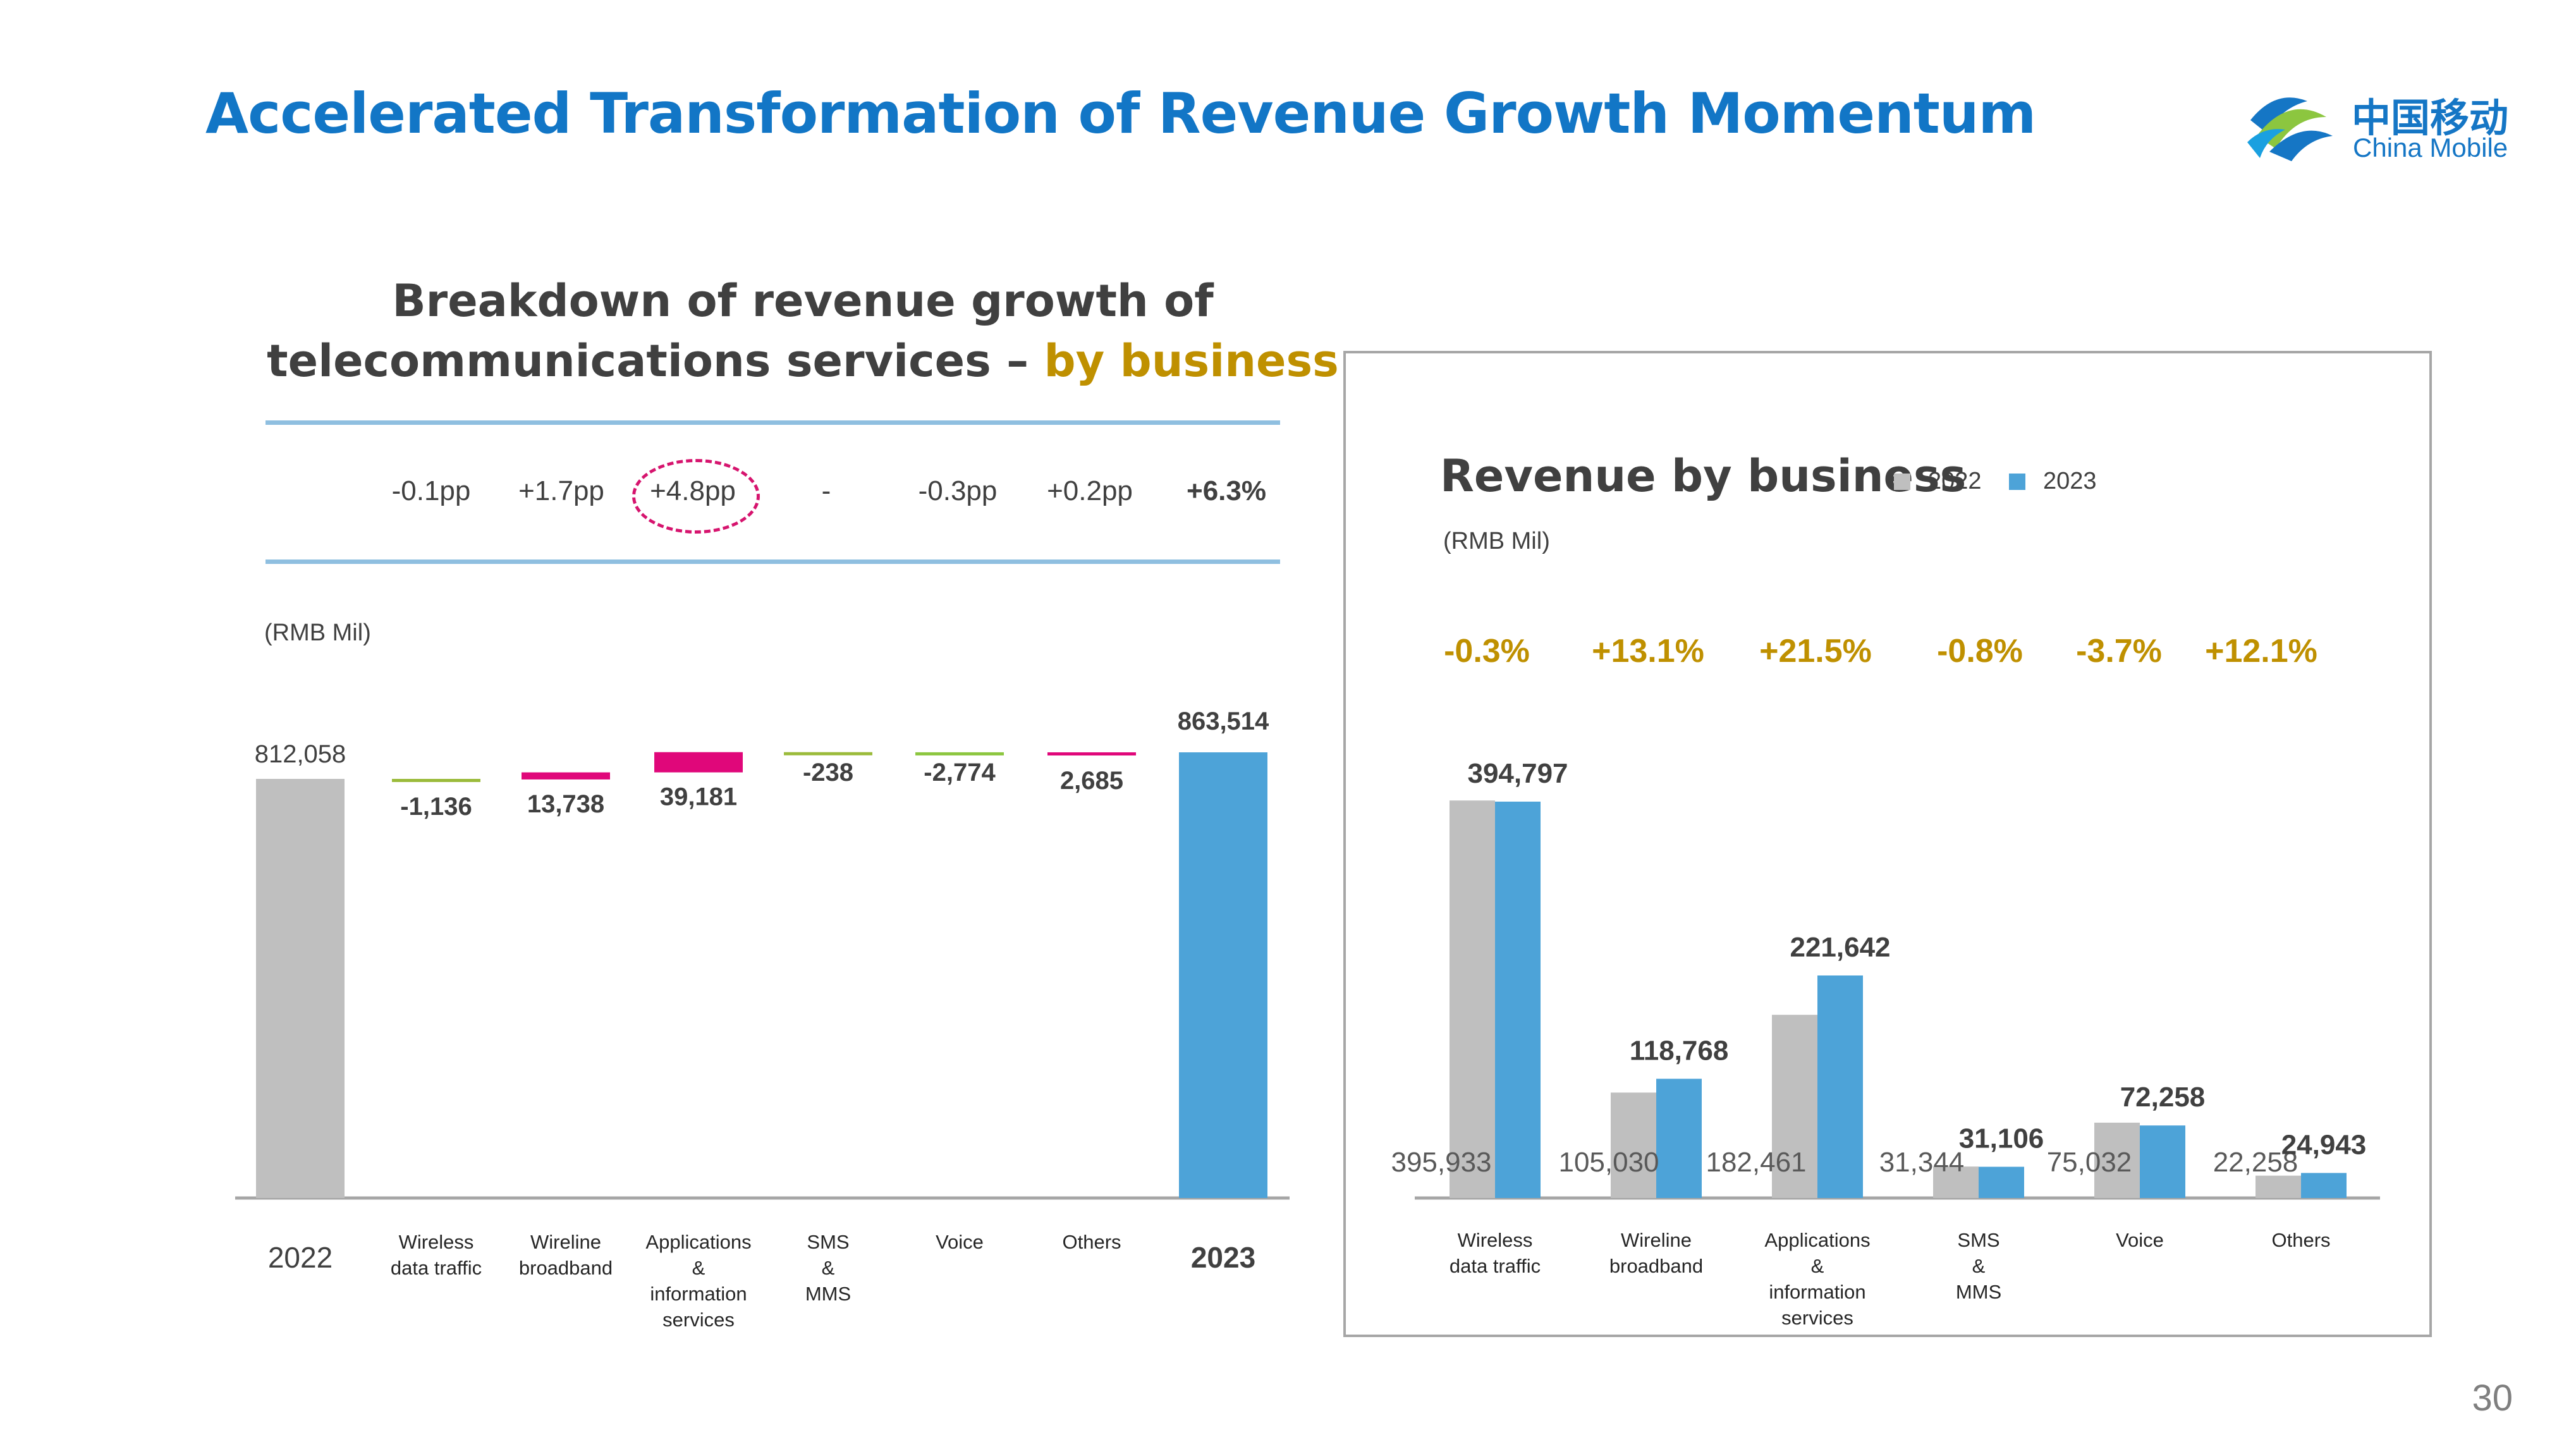 This screenshot has width=2576, height=1449. What do you see at coordinates (1091, 781) in the screenshot?
I see `waterfall-value-label: 2,685` at bounding box center [1091, 781].